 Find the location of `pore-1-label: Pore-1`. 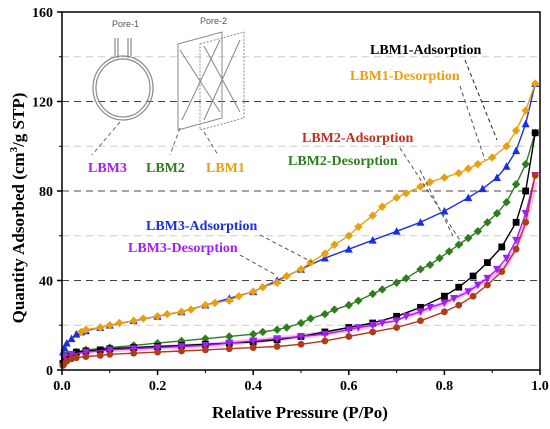

pore-1-label: Pore-1 is located at coordinates (125, 24).